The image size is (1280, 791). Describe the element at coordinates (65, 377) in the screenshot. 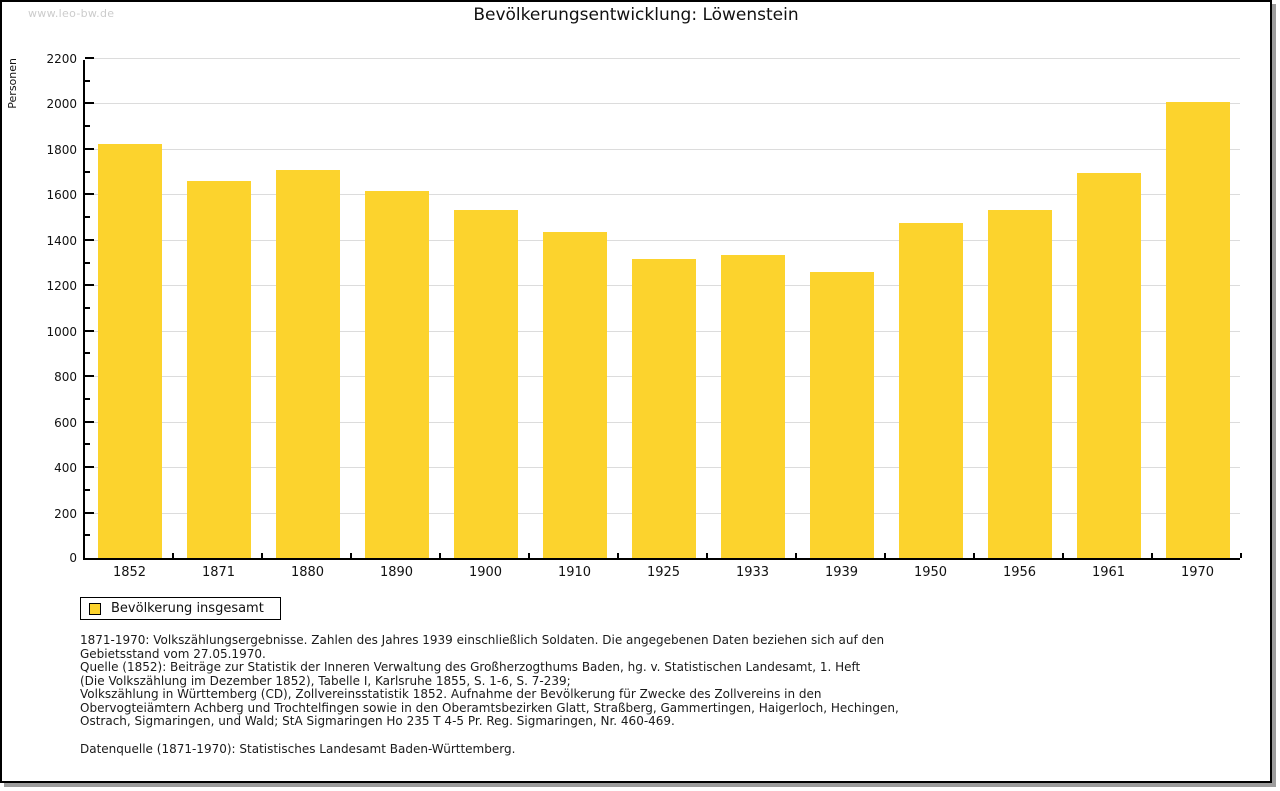

I see `y-axis-tick-label: 800` at that location.